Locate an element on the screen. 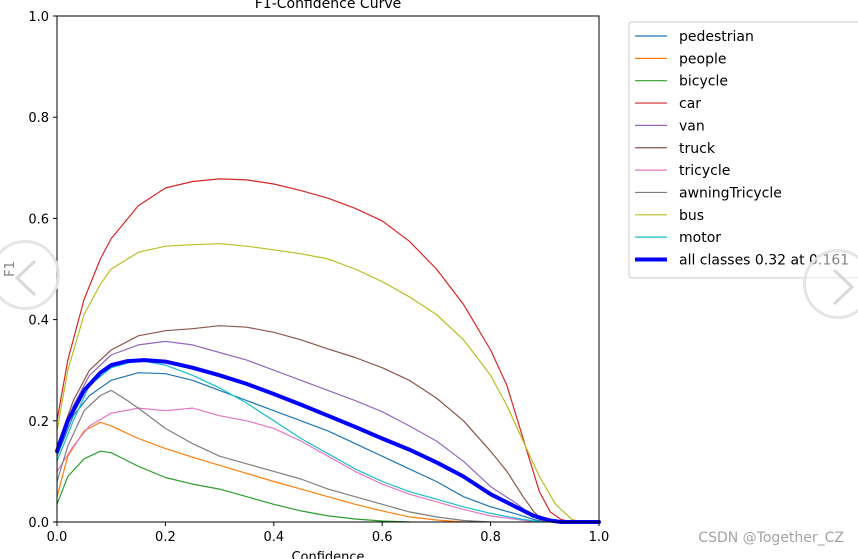  x-axis-label: Confidence is located at coordinates (327, 554).